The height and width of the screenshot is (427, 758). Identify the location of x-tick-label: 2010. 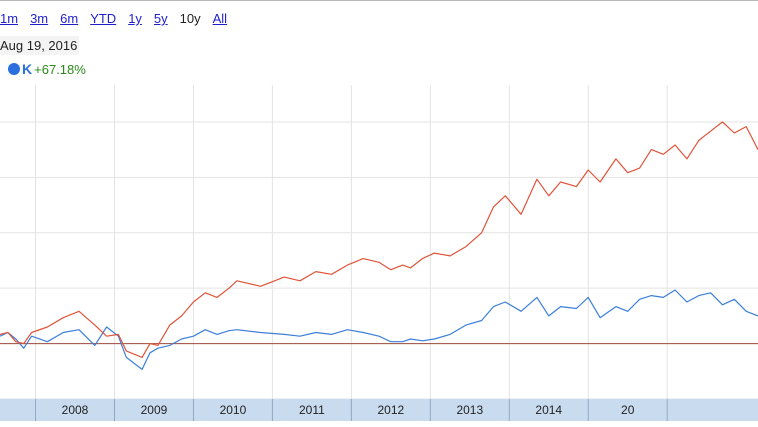
(233, 410).